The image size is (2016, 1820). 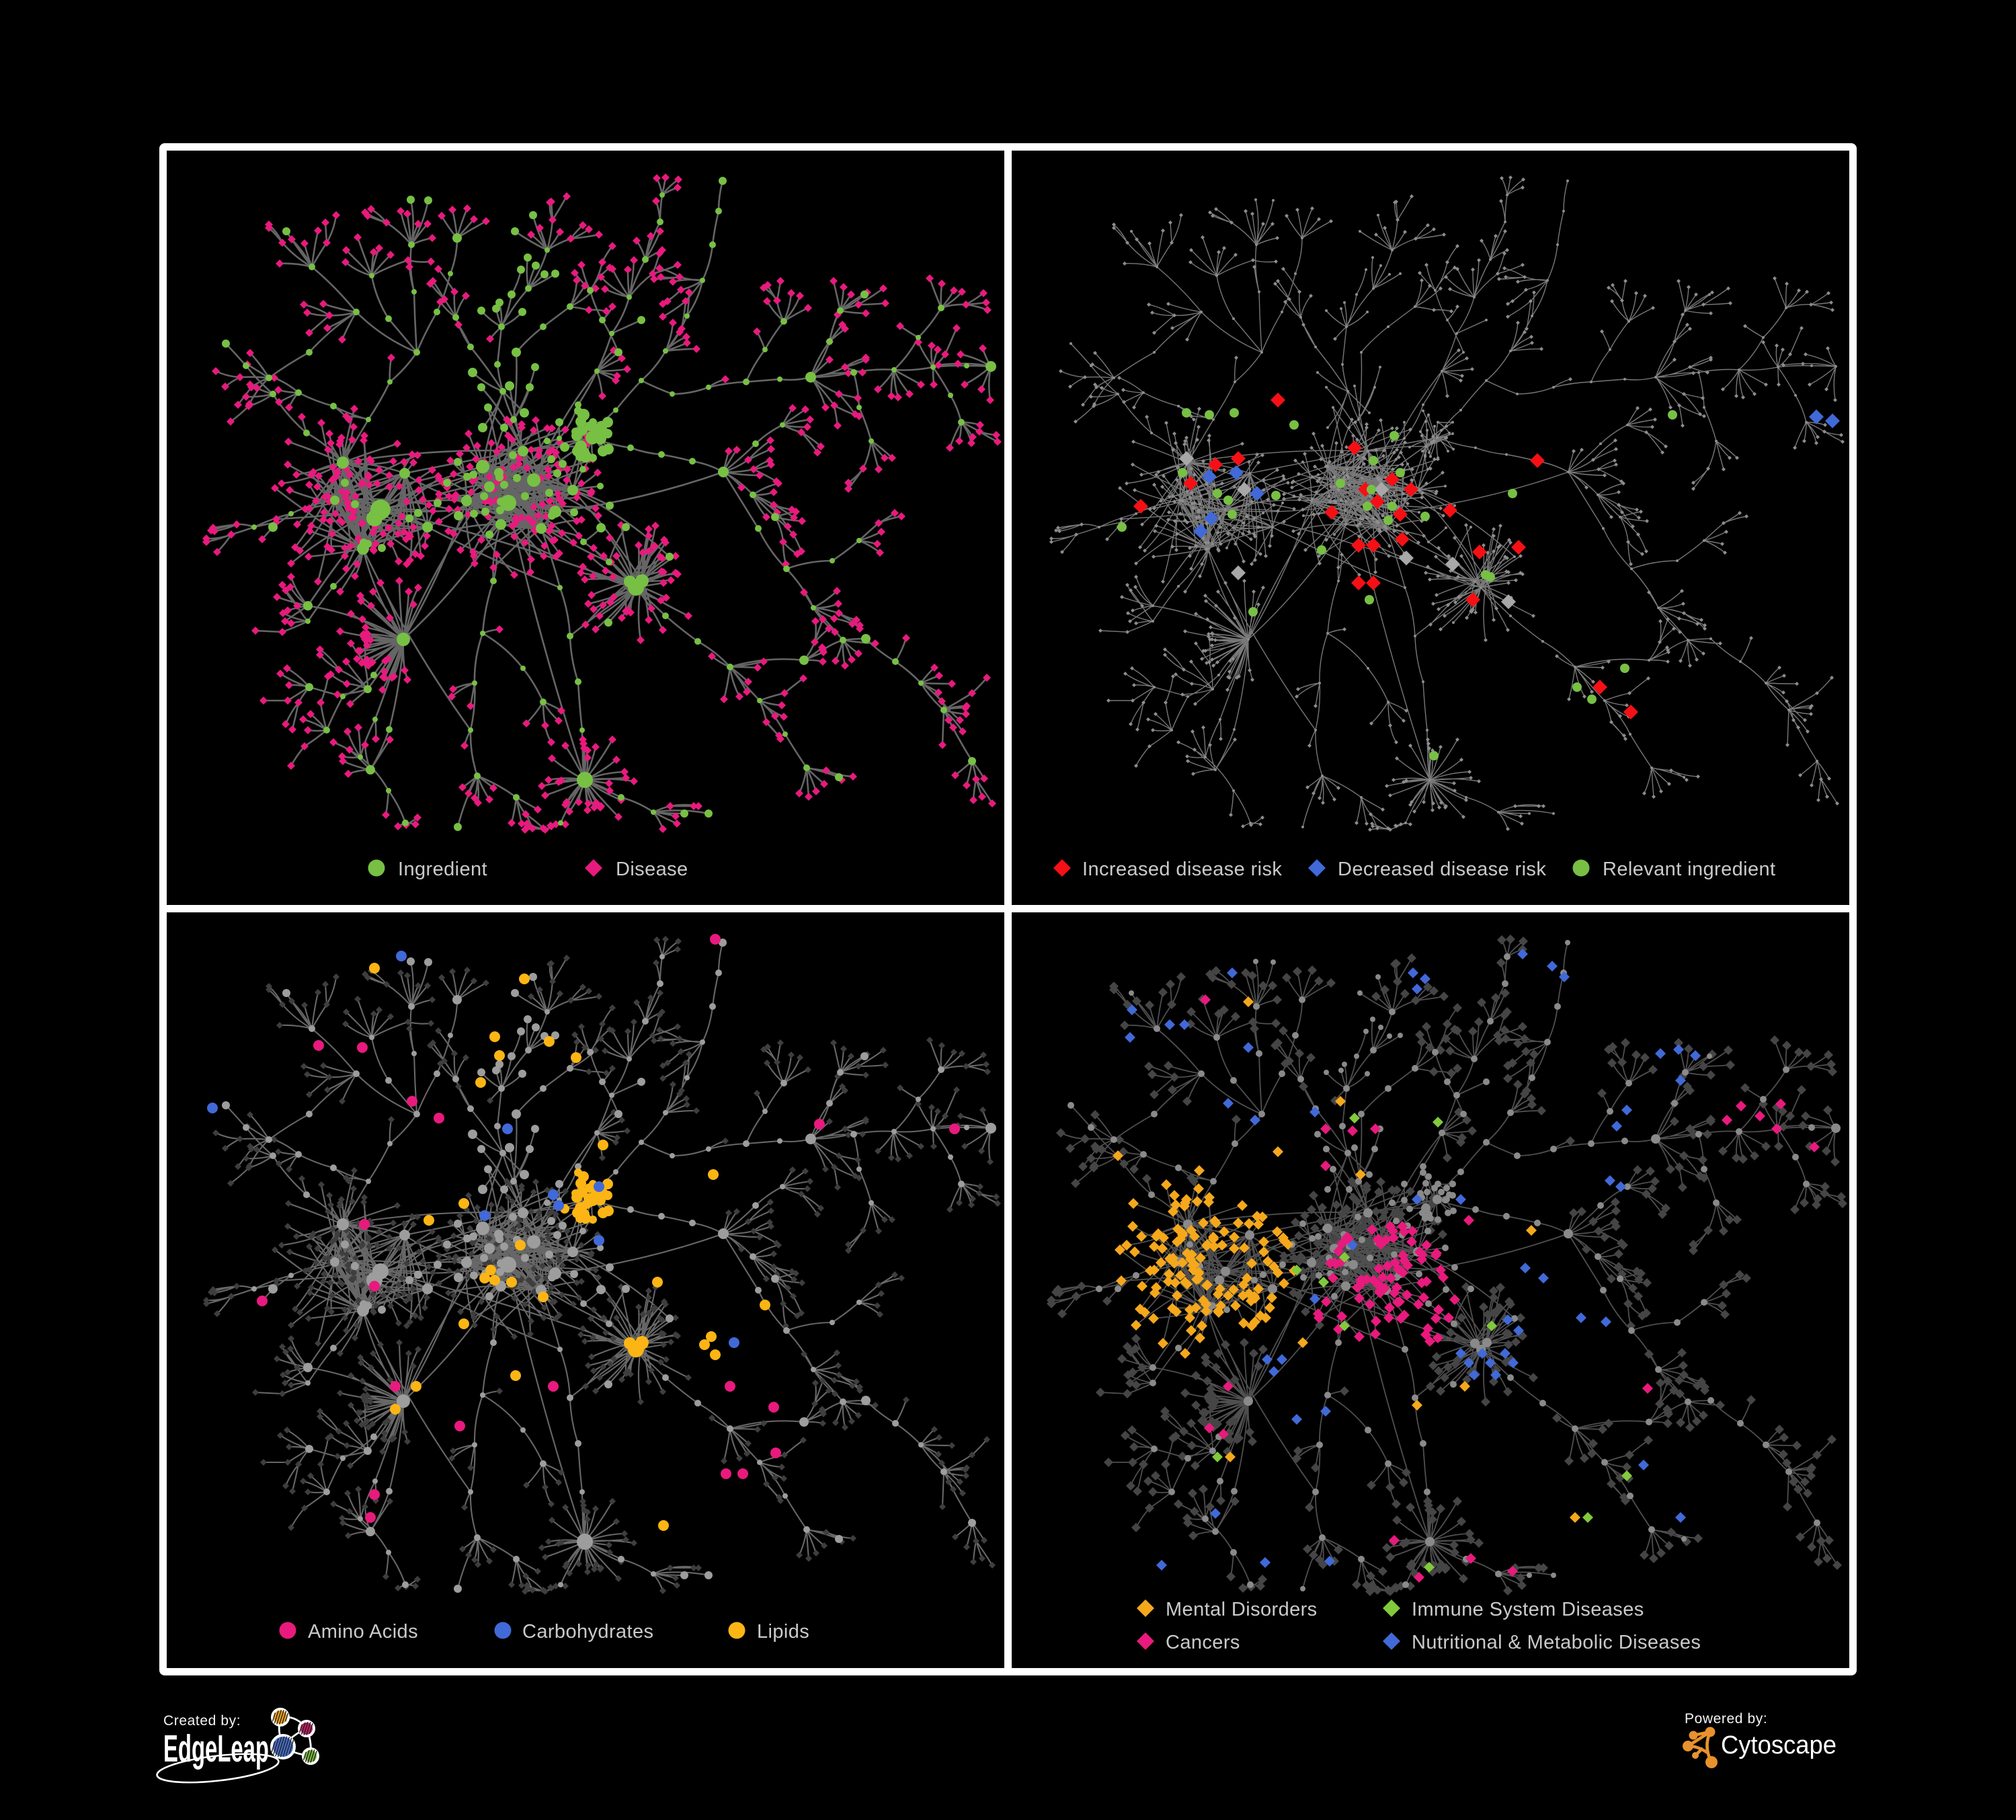 I want to click on svg-text: Increased disease risk, so click(x=1182, y=869).